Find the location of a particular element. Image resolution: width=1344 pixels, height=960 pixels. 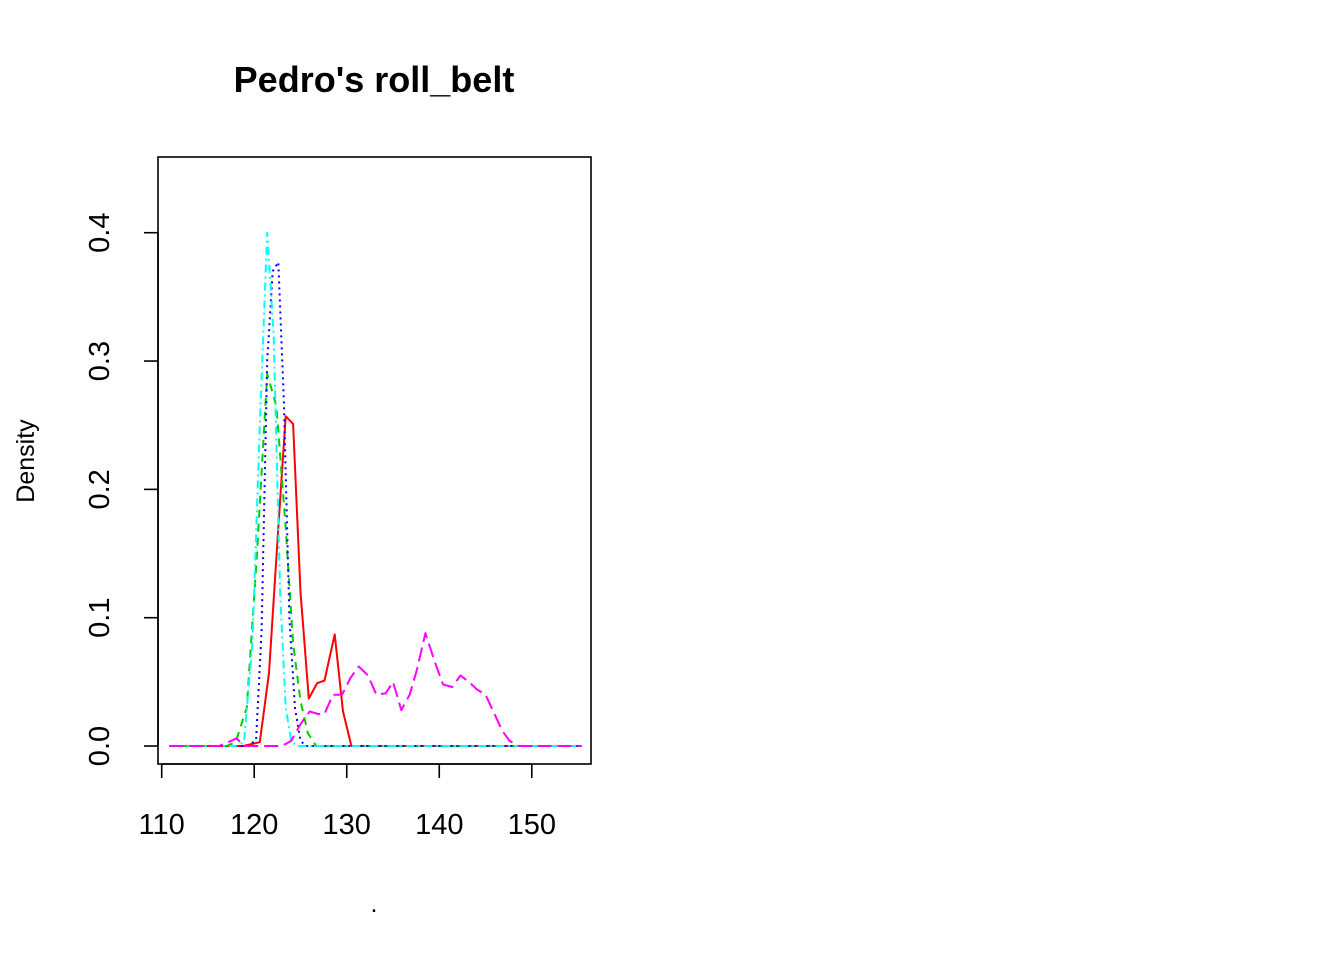

x-tick-label: 140 is located at coordinates (439, 825).